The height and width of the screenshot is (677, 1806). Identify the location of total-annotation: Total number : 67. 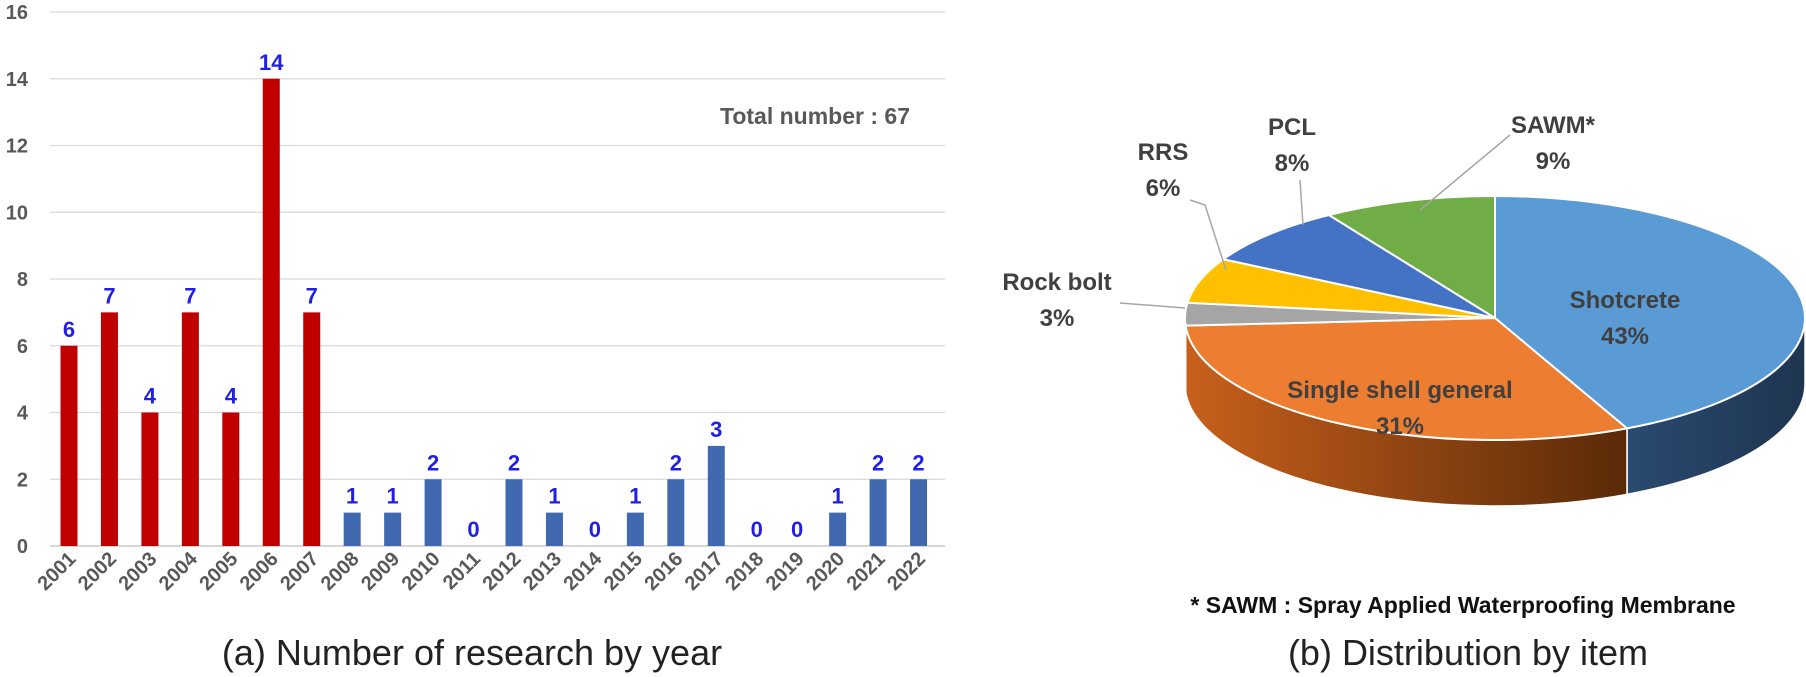
(815, 116).